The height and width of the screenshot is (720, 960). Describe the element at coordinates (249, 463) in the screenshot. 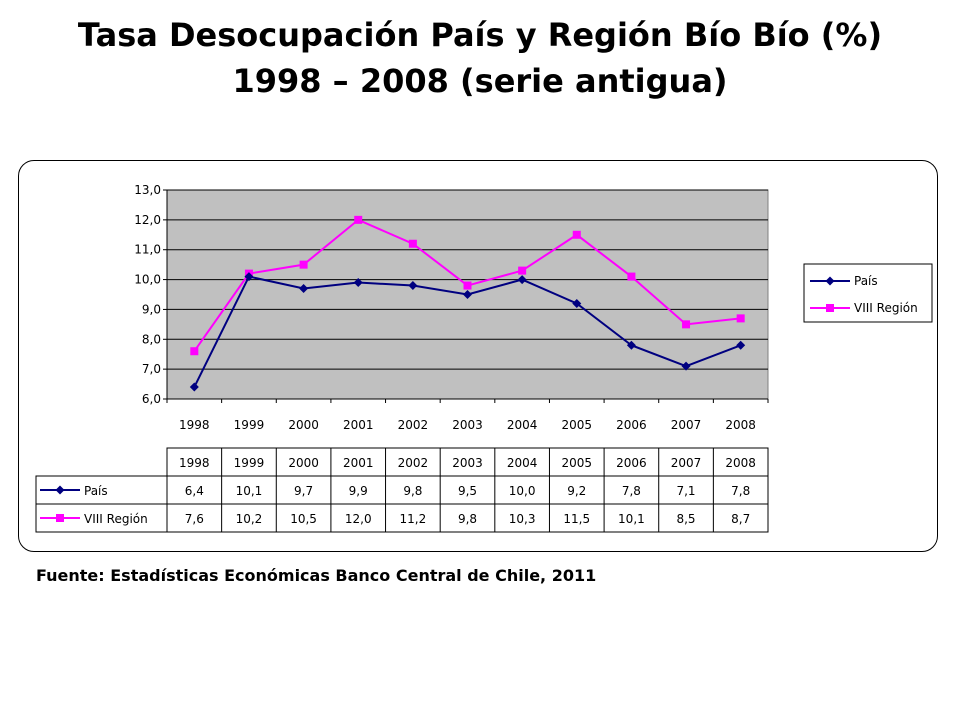

I see `table-header-cell: 1999` at that location.